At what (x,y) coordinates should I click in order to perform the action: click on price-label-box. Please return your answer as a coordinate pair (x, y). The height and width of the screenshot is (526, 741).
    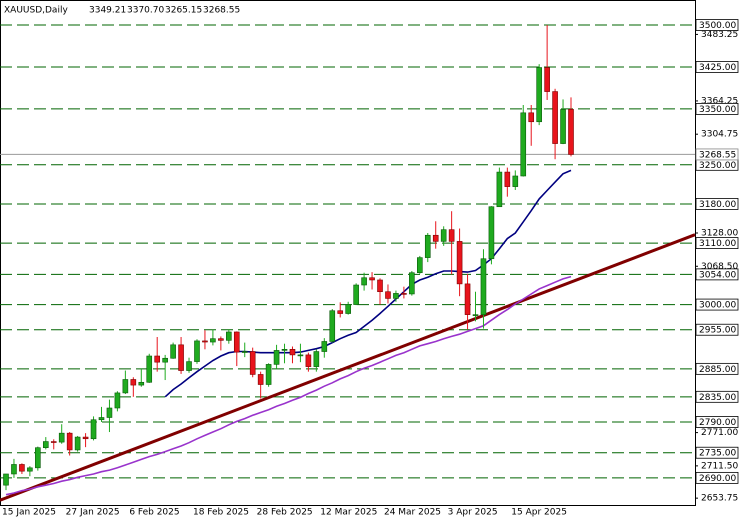
    Looking at the image, I should click on (717, 154).